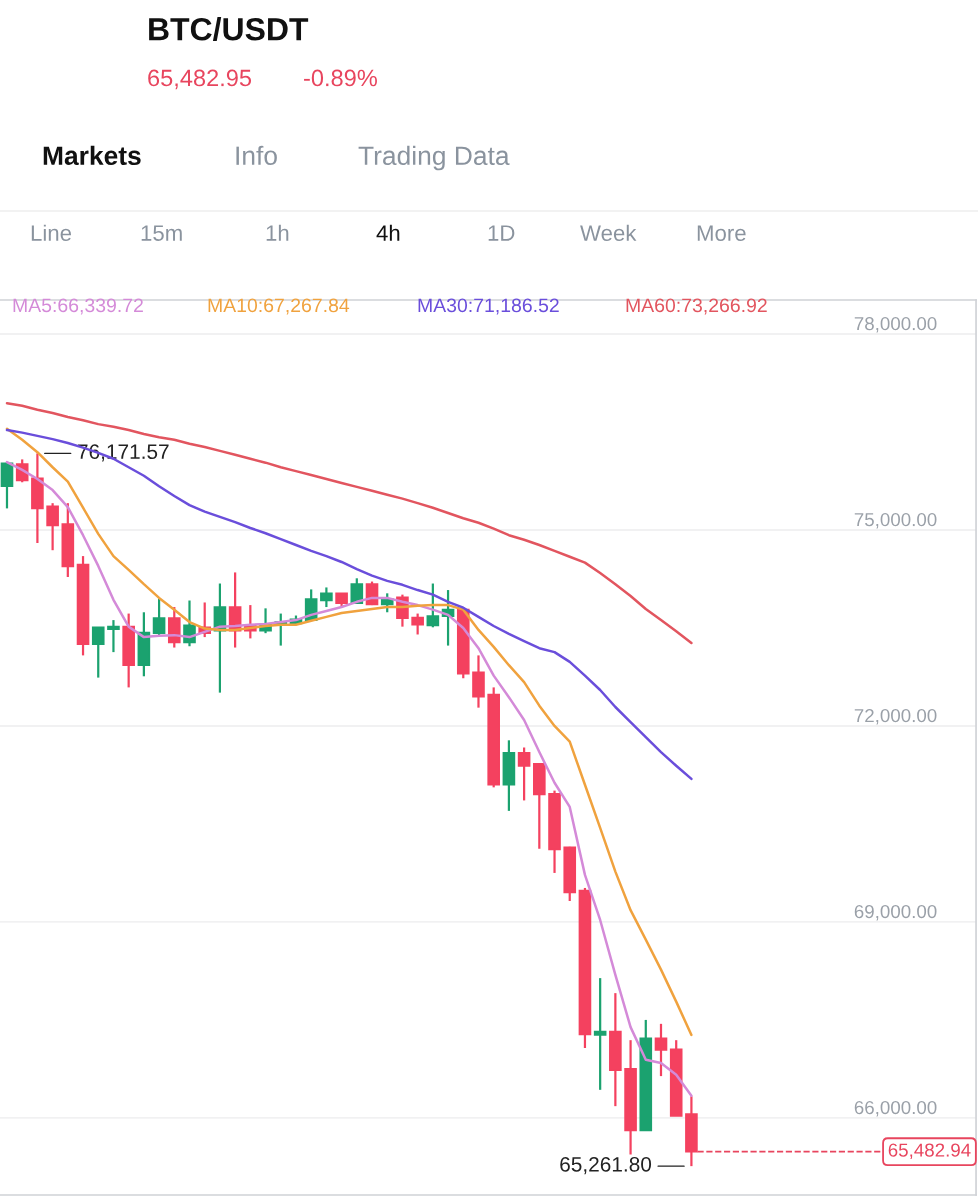 The height and width of the screenshot is (1200, 978). I want to click on text: MA60:73,266.92, so click(696, 306).